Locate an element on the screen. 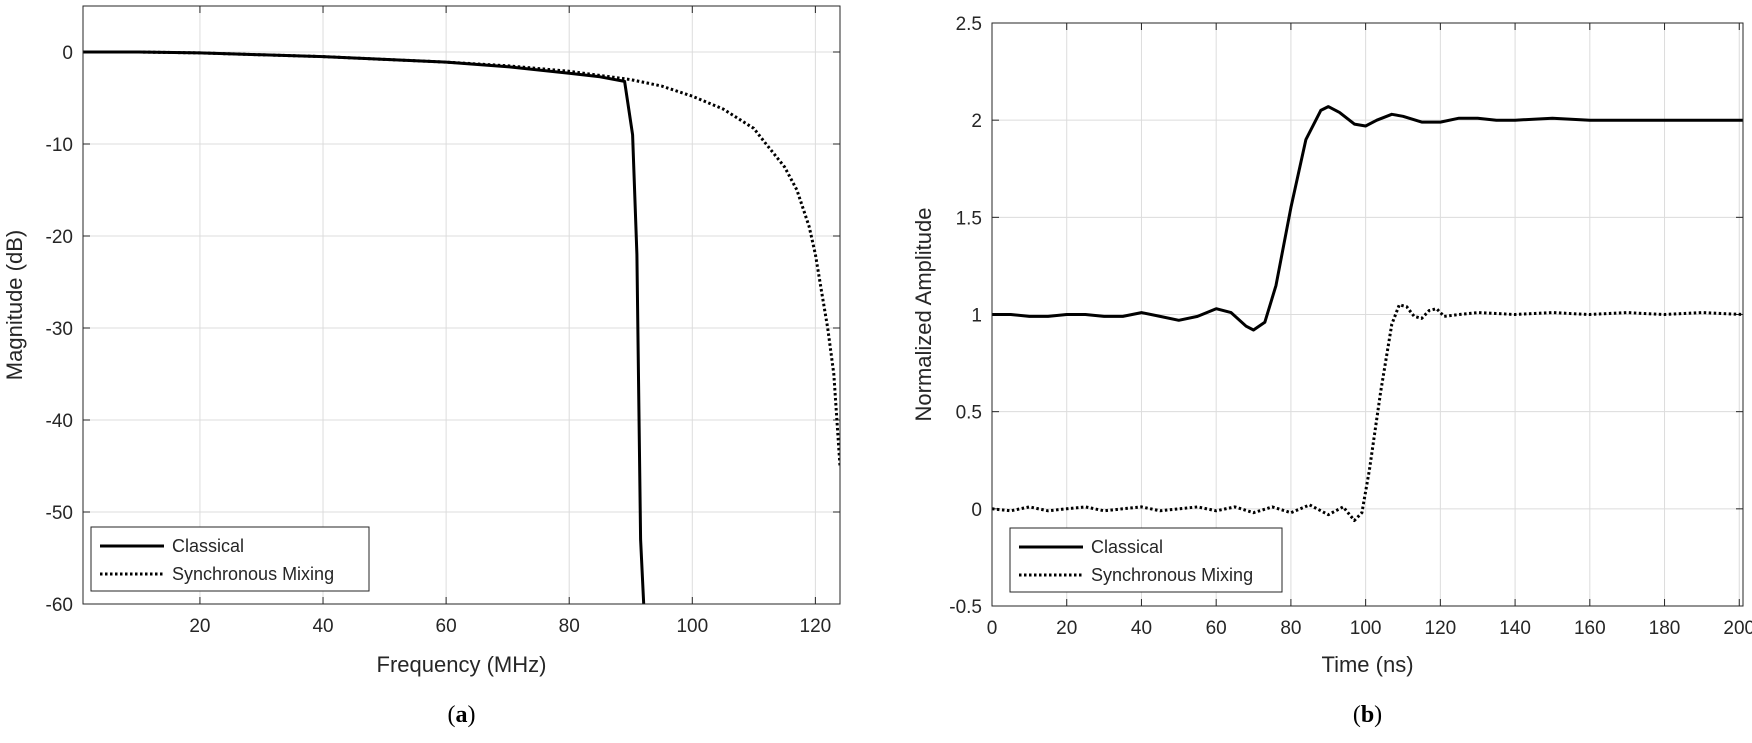 This screenshot has height=743, width=1752. y-tick-label: 0.5 is located at coordinates (969, 413).